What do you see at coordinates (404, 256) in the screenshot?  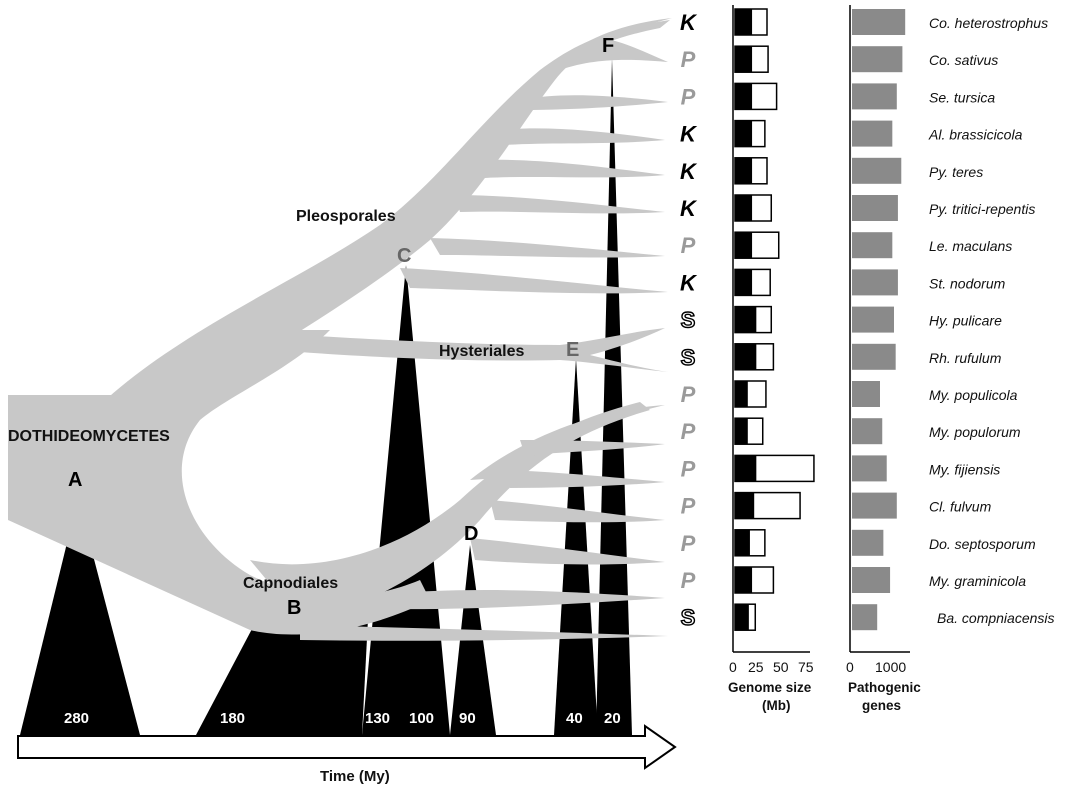 I see `node-label-c: C` at bounding box center [404, 256].